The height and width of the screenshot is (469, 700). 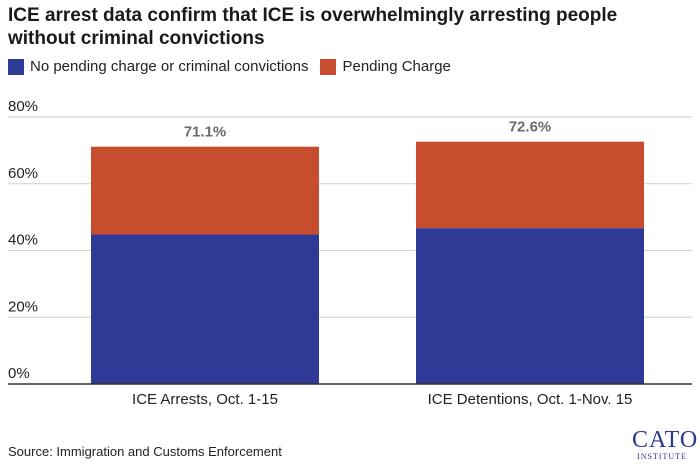 What do you see at coordinates (23, 306) in the screenshot?
I see `y-tick-label: 20%` at bounding box center [23, 306].